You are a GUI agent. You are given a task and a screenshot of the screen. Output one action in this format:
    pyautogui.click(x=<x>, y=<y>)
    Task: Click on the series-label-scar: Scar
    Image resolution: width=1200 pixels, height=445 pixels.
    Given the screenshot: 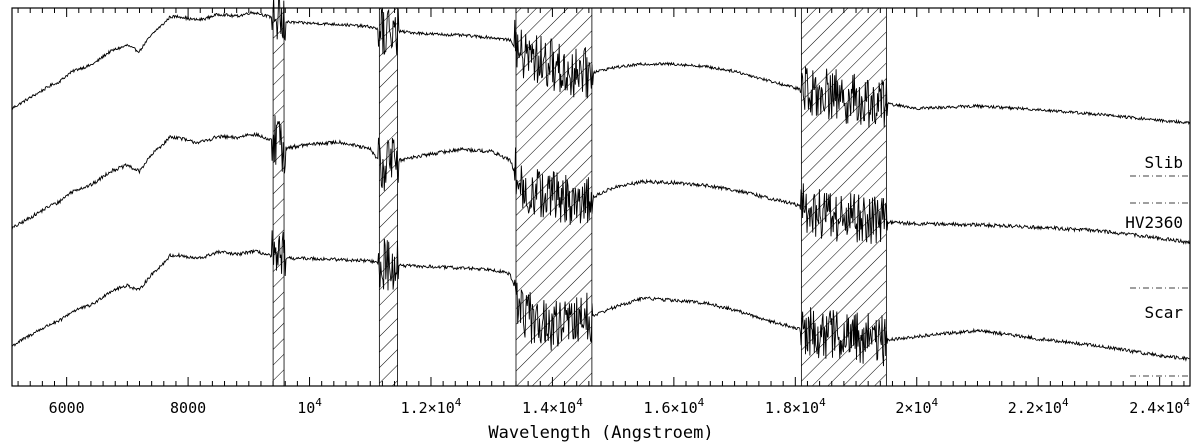 What is the action you would take?
    pyautogui.click(x=1163, y=312)
    